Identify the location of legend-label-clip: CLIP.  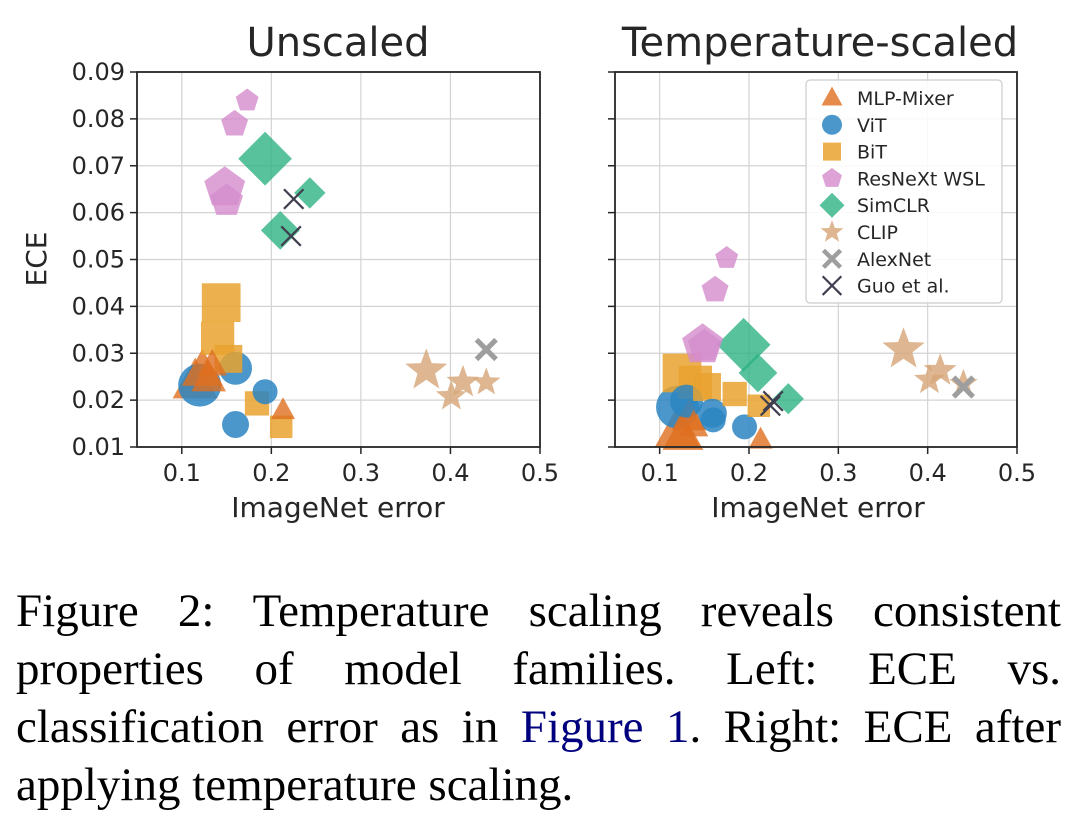
(877, 233).